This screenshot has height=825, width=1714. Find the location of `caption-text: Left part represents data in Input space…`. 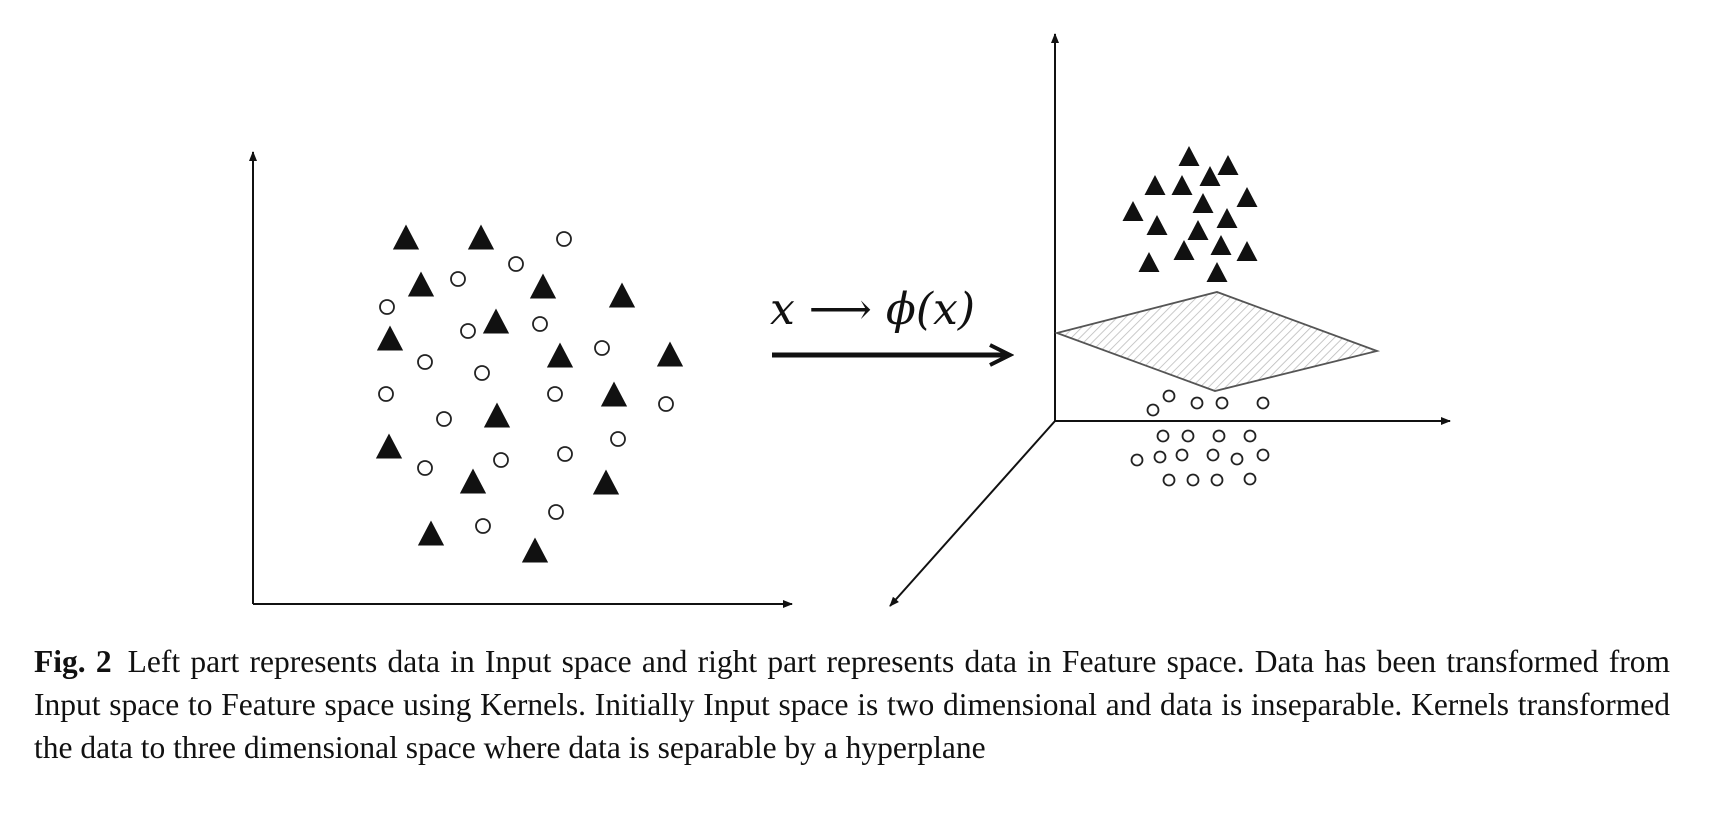

caption-text: Left part represents data in Input space… is located at coordinates (852, 704).